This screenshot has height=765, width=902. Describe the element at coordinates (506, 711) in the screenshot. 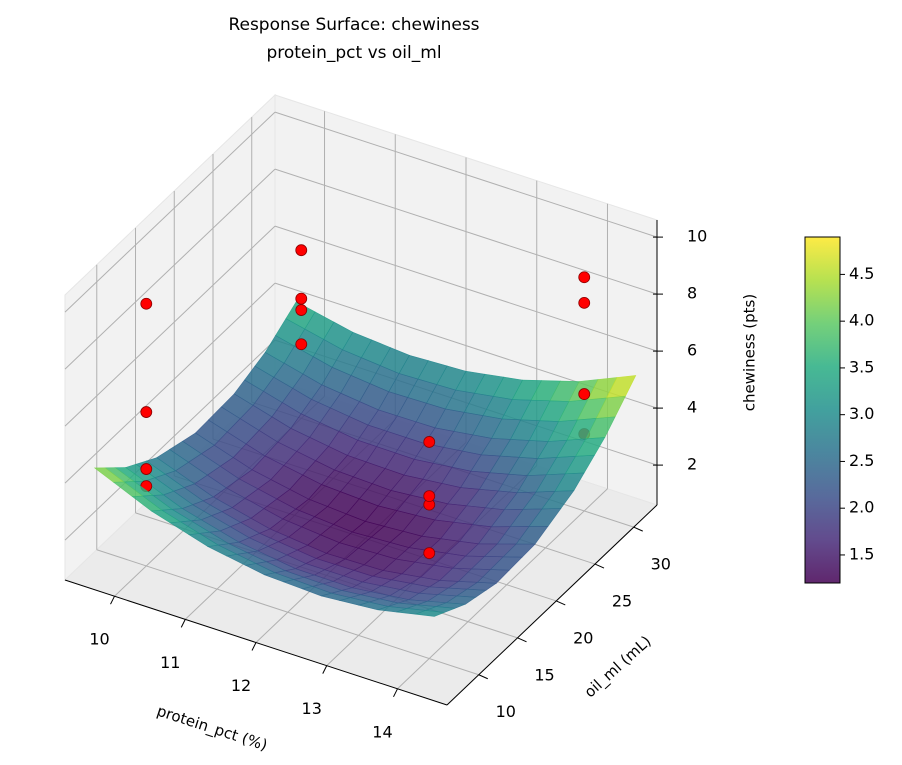

I see `y-tick-label: 10` at that location.